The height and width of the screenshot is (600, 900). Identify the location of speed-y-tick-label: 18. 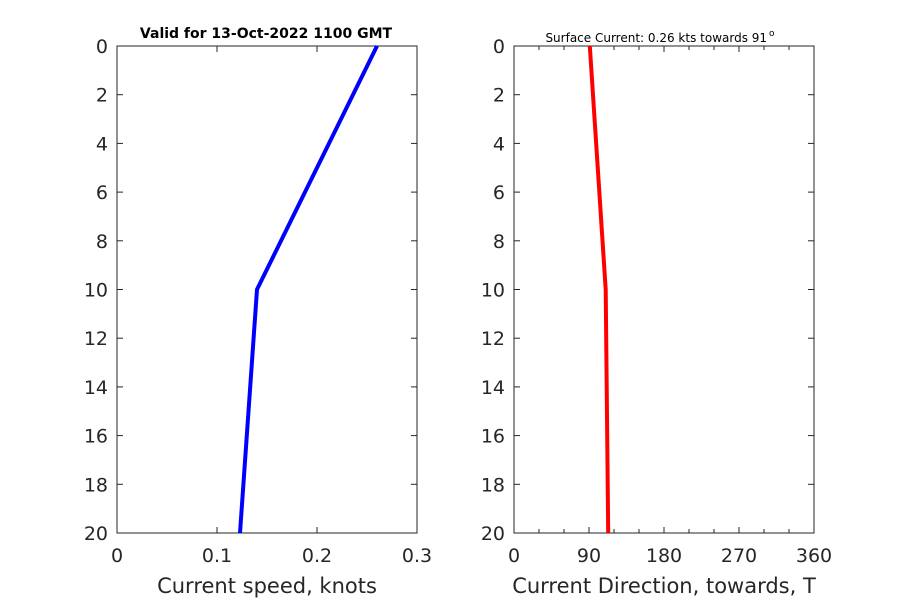
(96, 485).